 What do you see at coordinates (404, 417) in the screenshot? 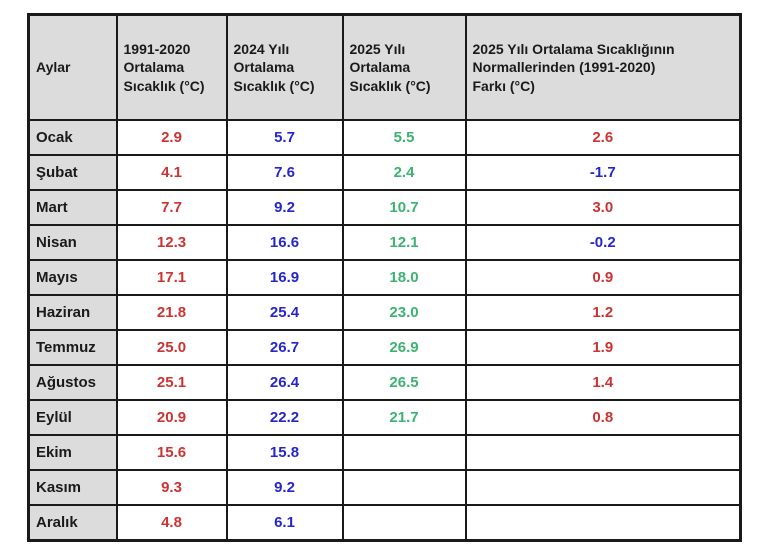
I see `value-cell: 21.7` at bounding box center [404, 417].